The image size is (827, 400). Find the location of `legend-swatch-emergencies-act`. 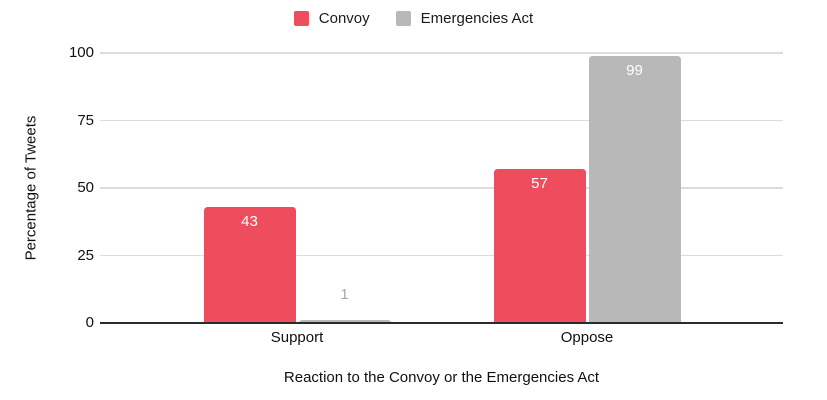

legend-swatch-emergencies-act is located at coordinates (403, 18).